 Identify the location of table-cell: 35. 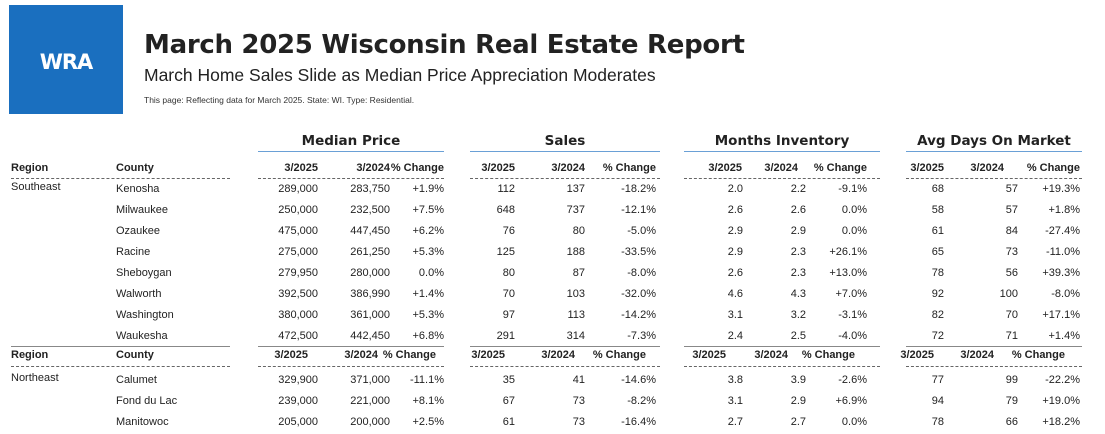
(508, 380).